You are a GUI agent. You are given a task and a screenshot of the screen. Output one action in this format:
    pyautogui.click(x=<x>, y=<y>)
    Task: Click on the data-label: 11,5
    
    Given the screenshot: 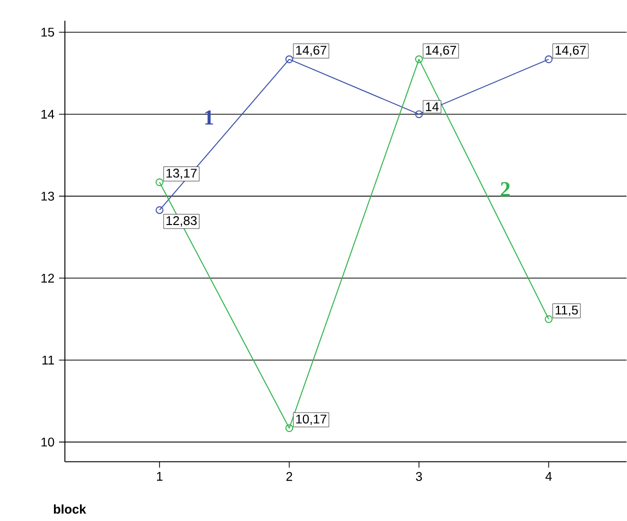 What is the action you would take?
    pyautogui.click(x=567, y=311)
    